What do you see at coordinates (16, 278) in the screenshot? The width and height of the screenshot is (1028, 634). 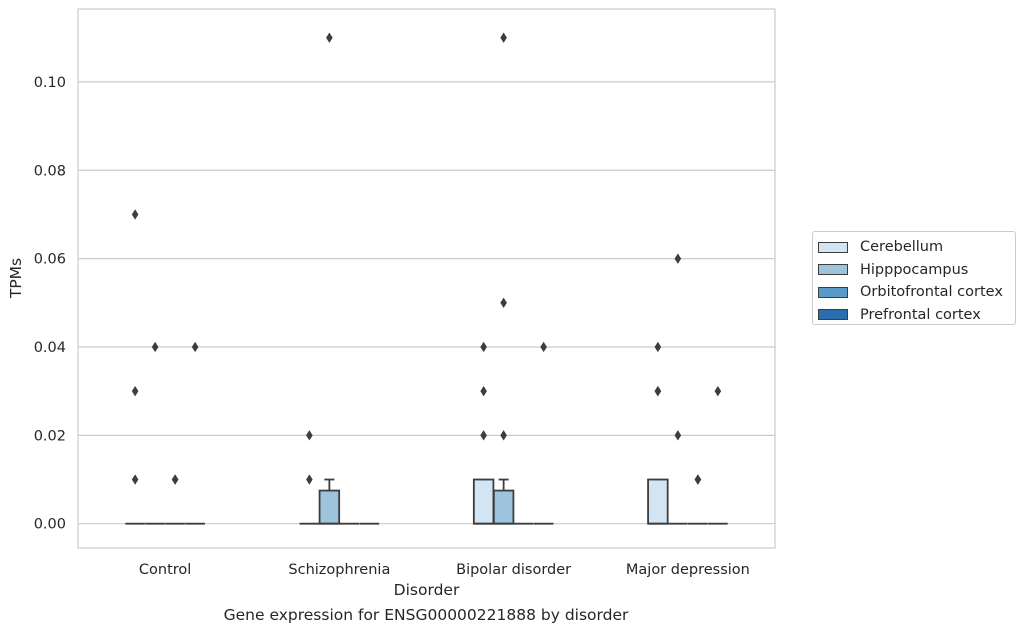 I see `y-axis-label: TPMs` at bounding box center [16, 278].